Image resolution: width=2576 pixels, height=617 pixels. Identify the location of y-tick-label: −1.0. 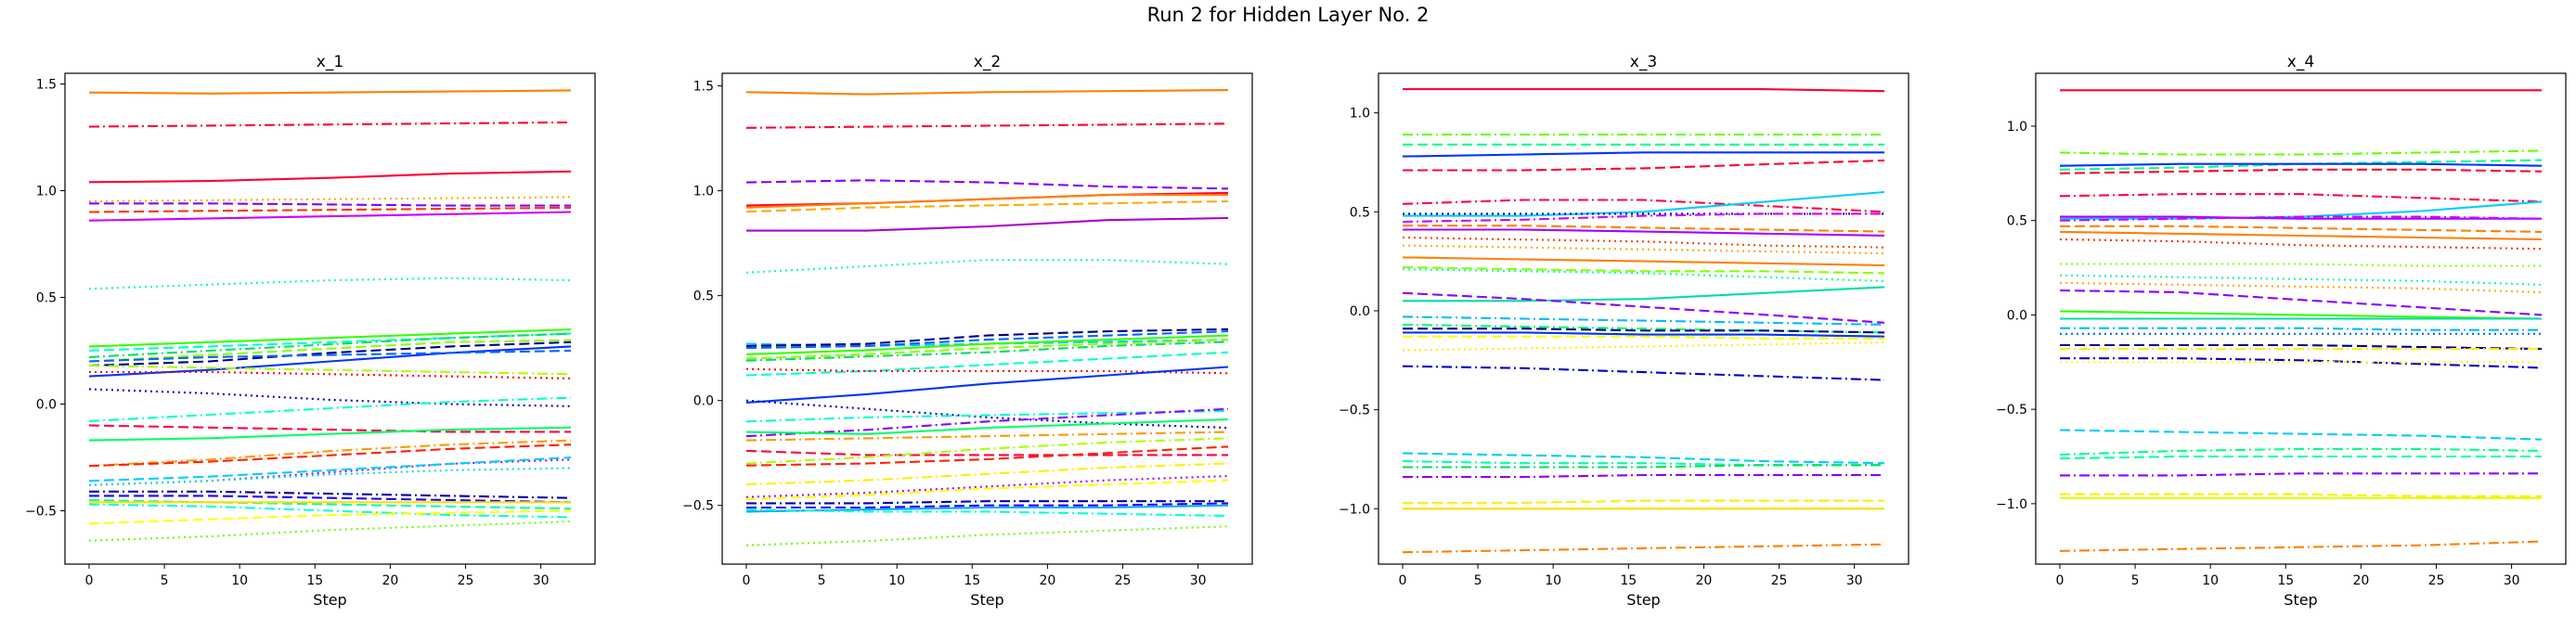
(2011, 505).